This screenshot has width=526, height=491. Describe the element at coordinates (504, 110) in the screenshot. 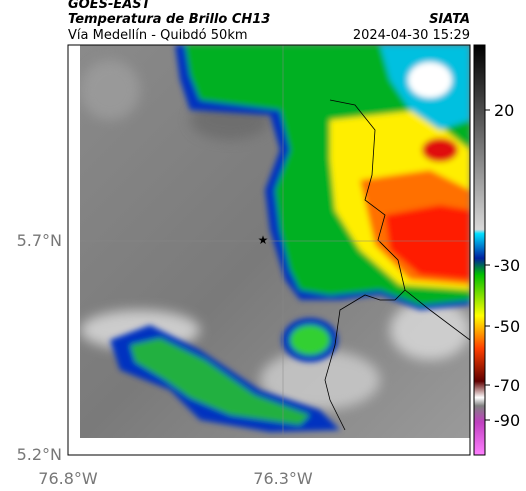

I see `colorbar-tick-label: 20` at that location.